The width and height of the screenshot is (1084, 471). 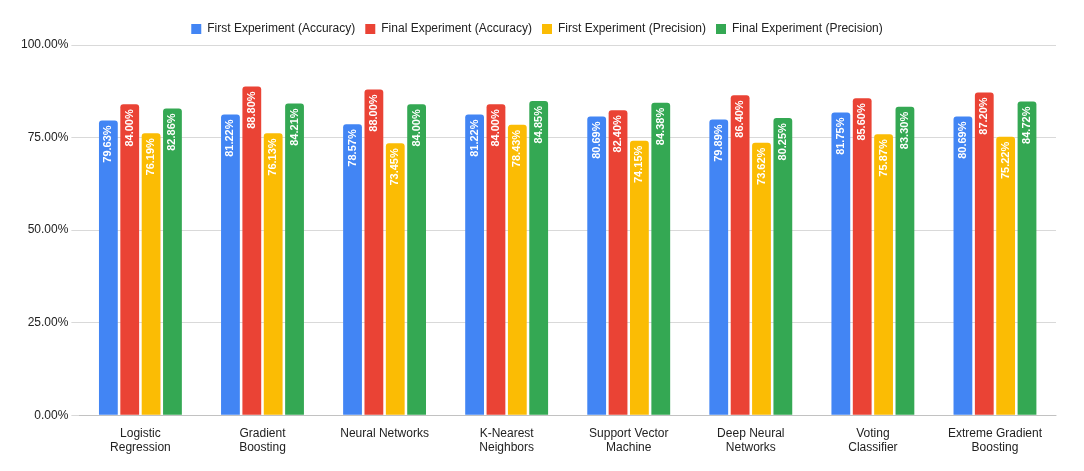 What do you see at coordinates (48, 136) in the screenshot?
I see `y-tick-label: 75.00%` at bounding box center [48, 136].